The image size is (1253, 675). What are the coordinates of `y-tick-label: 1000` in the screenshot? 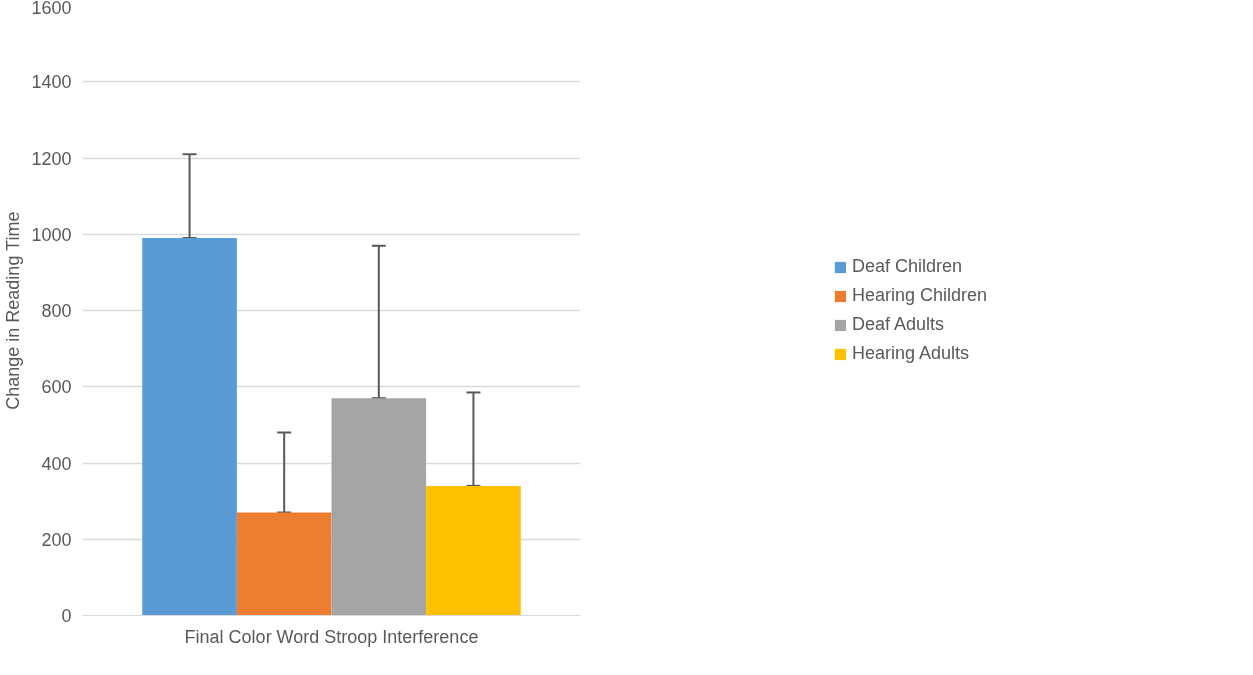 It's located at (51, 234).